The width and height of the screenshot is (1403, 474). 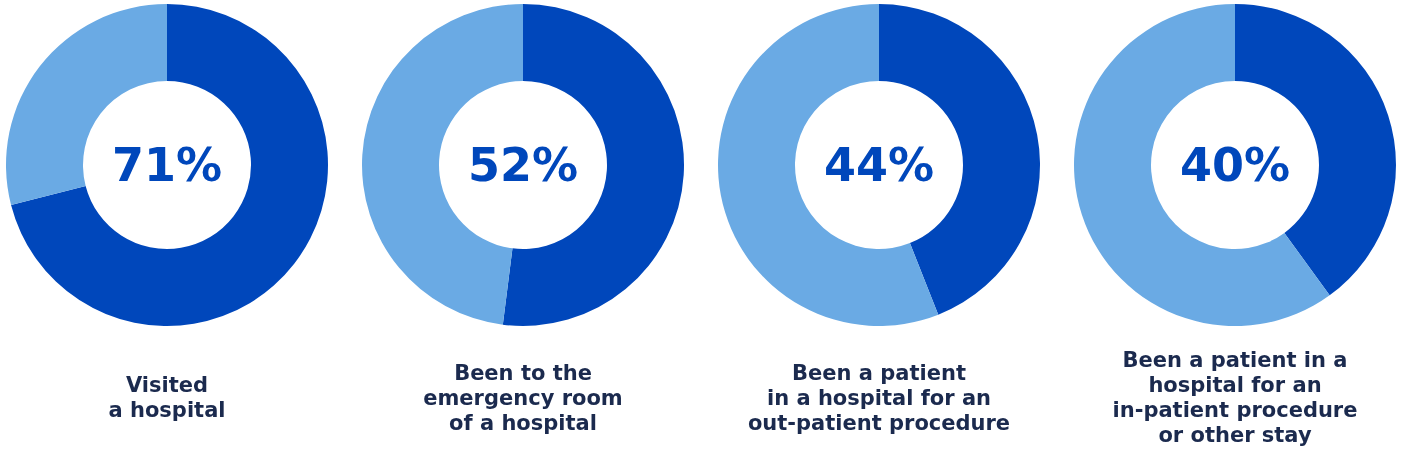 I want to click on text: Been a patient in a hospital for an in-patient procedure or other stay, so click(x=1235, y=397).